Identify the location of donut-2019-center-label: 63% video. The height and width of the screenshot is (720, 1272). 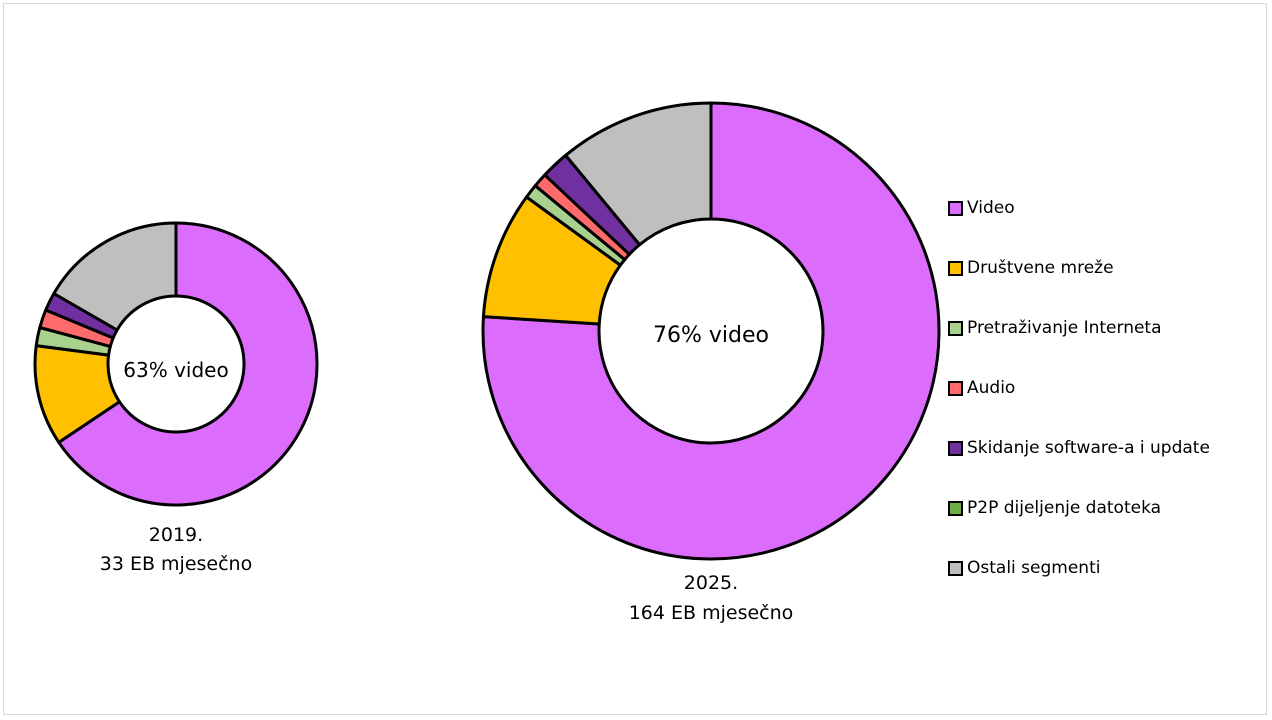
(175, 370).